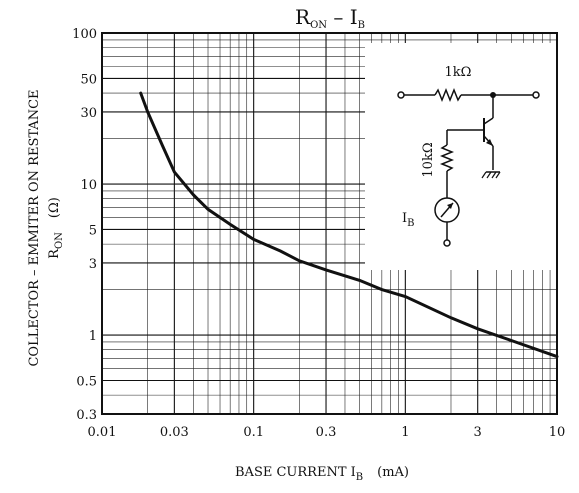 The width and height of the screenshot is (579, 493). Describe the element at coordinates (458, 72) in the screenshot. I see `resistor-1k-label: 1kΩ` at that location.